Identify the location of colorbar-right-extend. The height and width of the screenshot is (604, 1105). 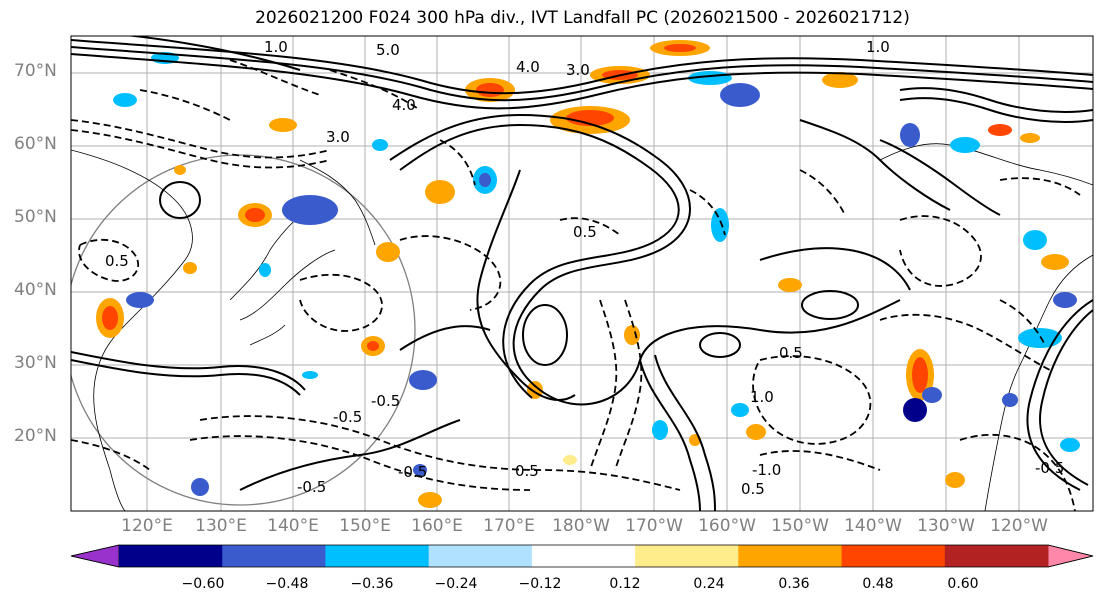
(1070, 556).